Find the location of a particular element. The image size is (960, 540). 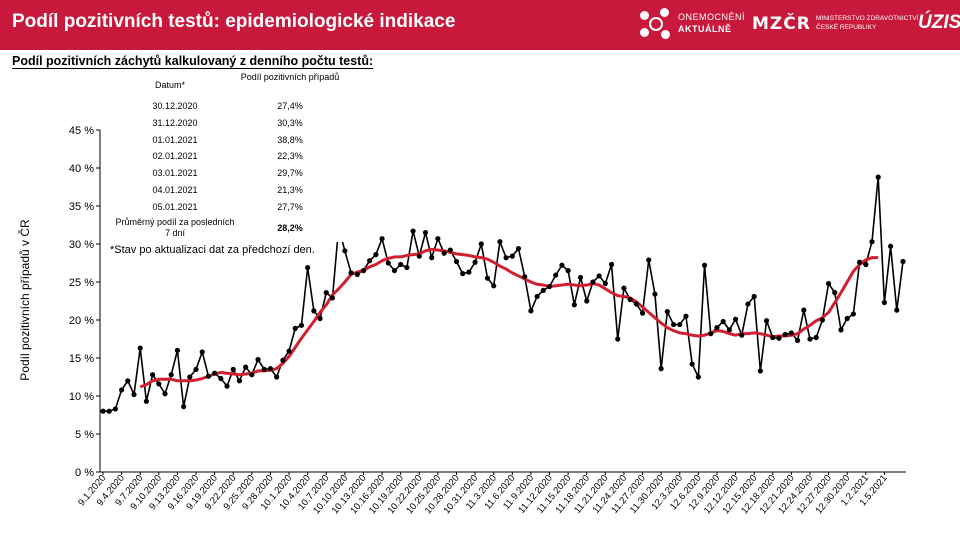

table-row: 01.01.2021 38,8% is located at coordinates (240, 140).